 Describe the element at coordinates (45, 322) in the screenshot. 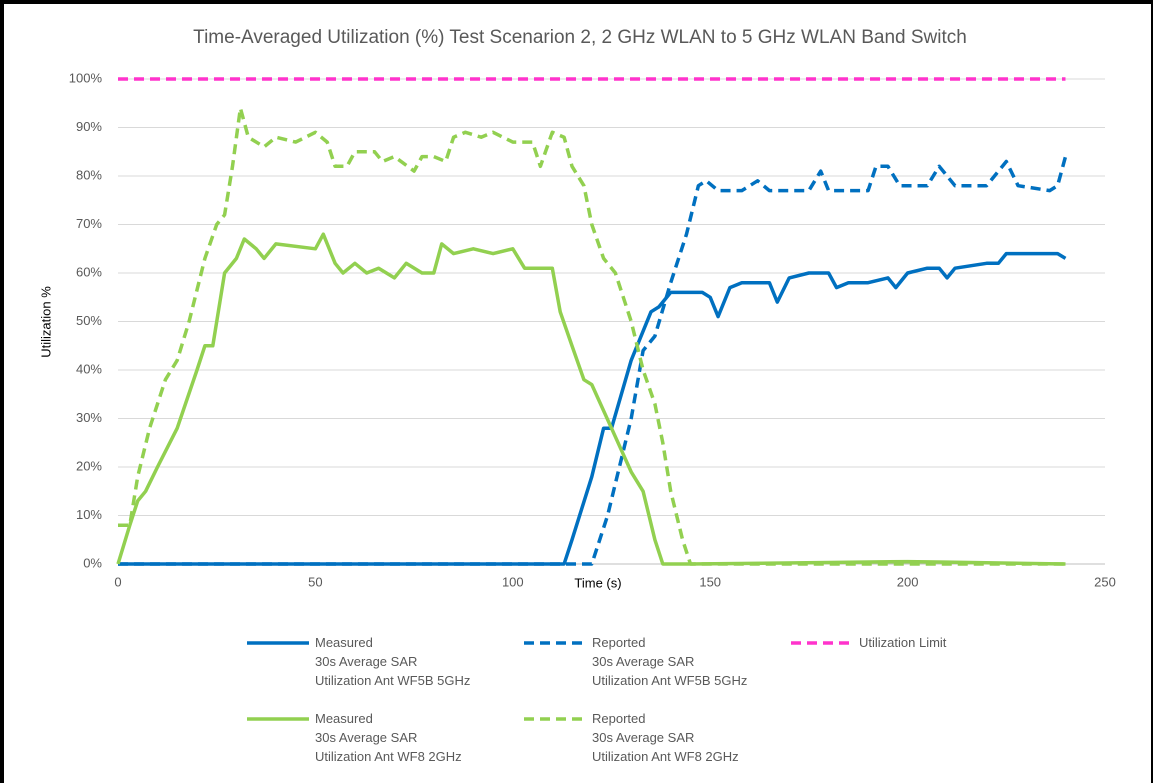

I see `y-axis-label: Utilization %` at that location.